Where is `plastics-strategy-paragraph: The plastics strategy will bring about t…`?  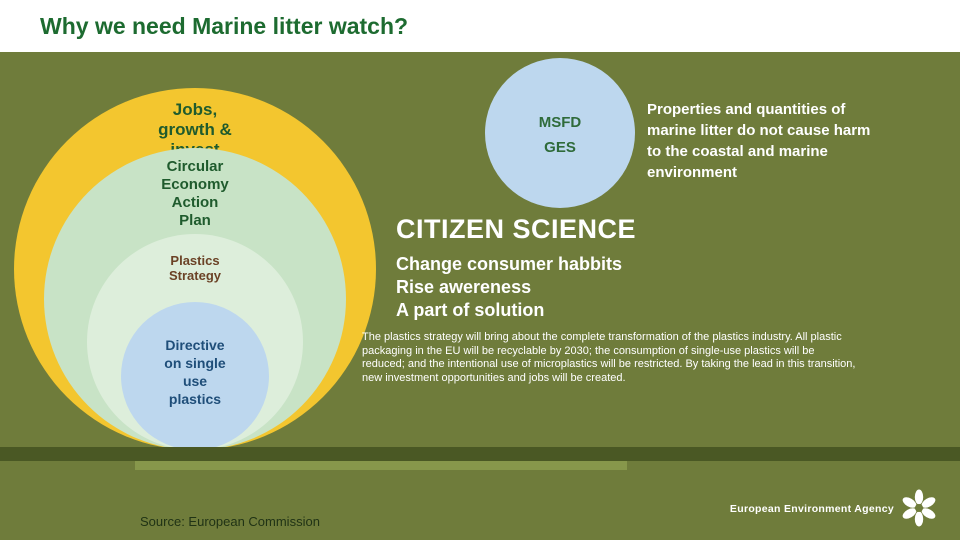
plastics-strategy-paragraph: The plastics strategy will bring about t… is located at coordinates (609, 357).